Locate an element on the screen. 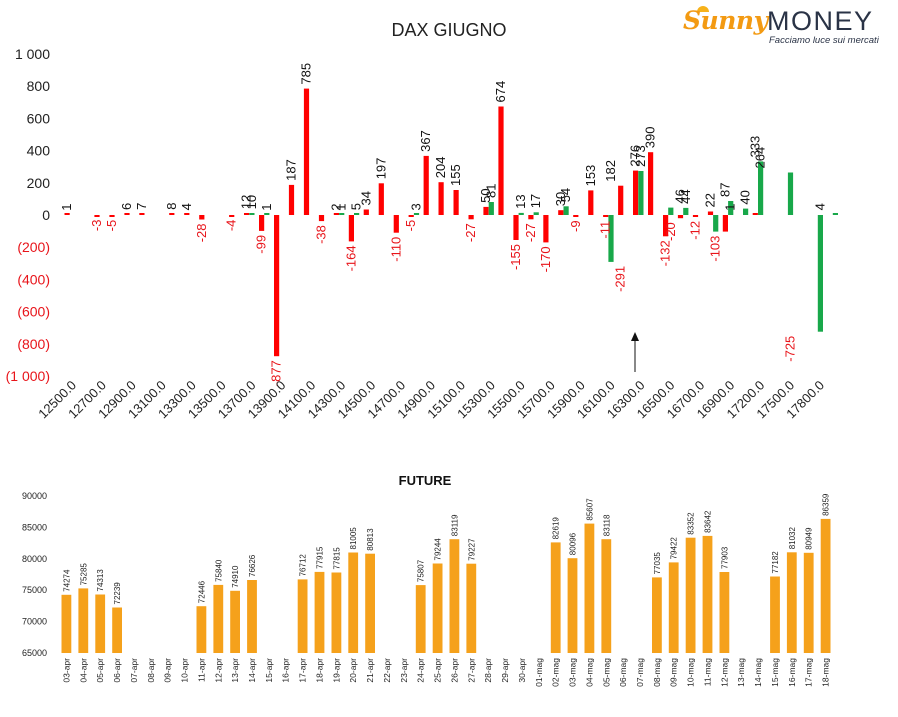 The image size is (898, 717). future-value-label: 80813 is located at coordinates (370, 539).